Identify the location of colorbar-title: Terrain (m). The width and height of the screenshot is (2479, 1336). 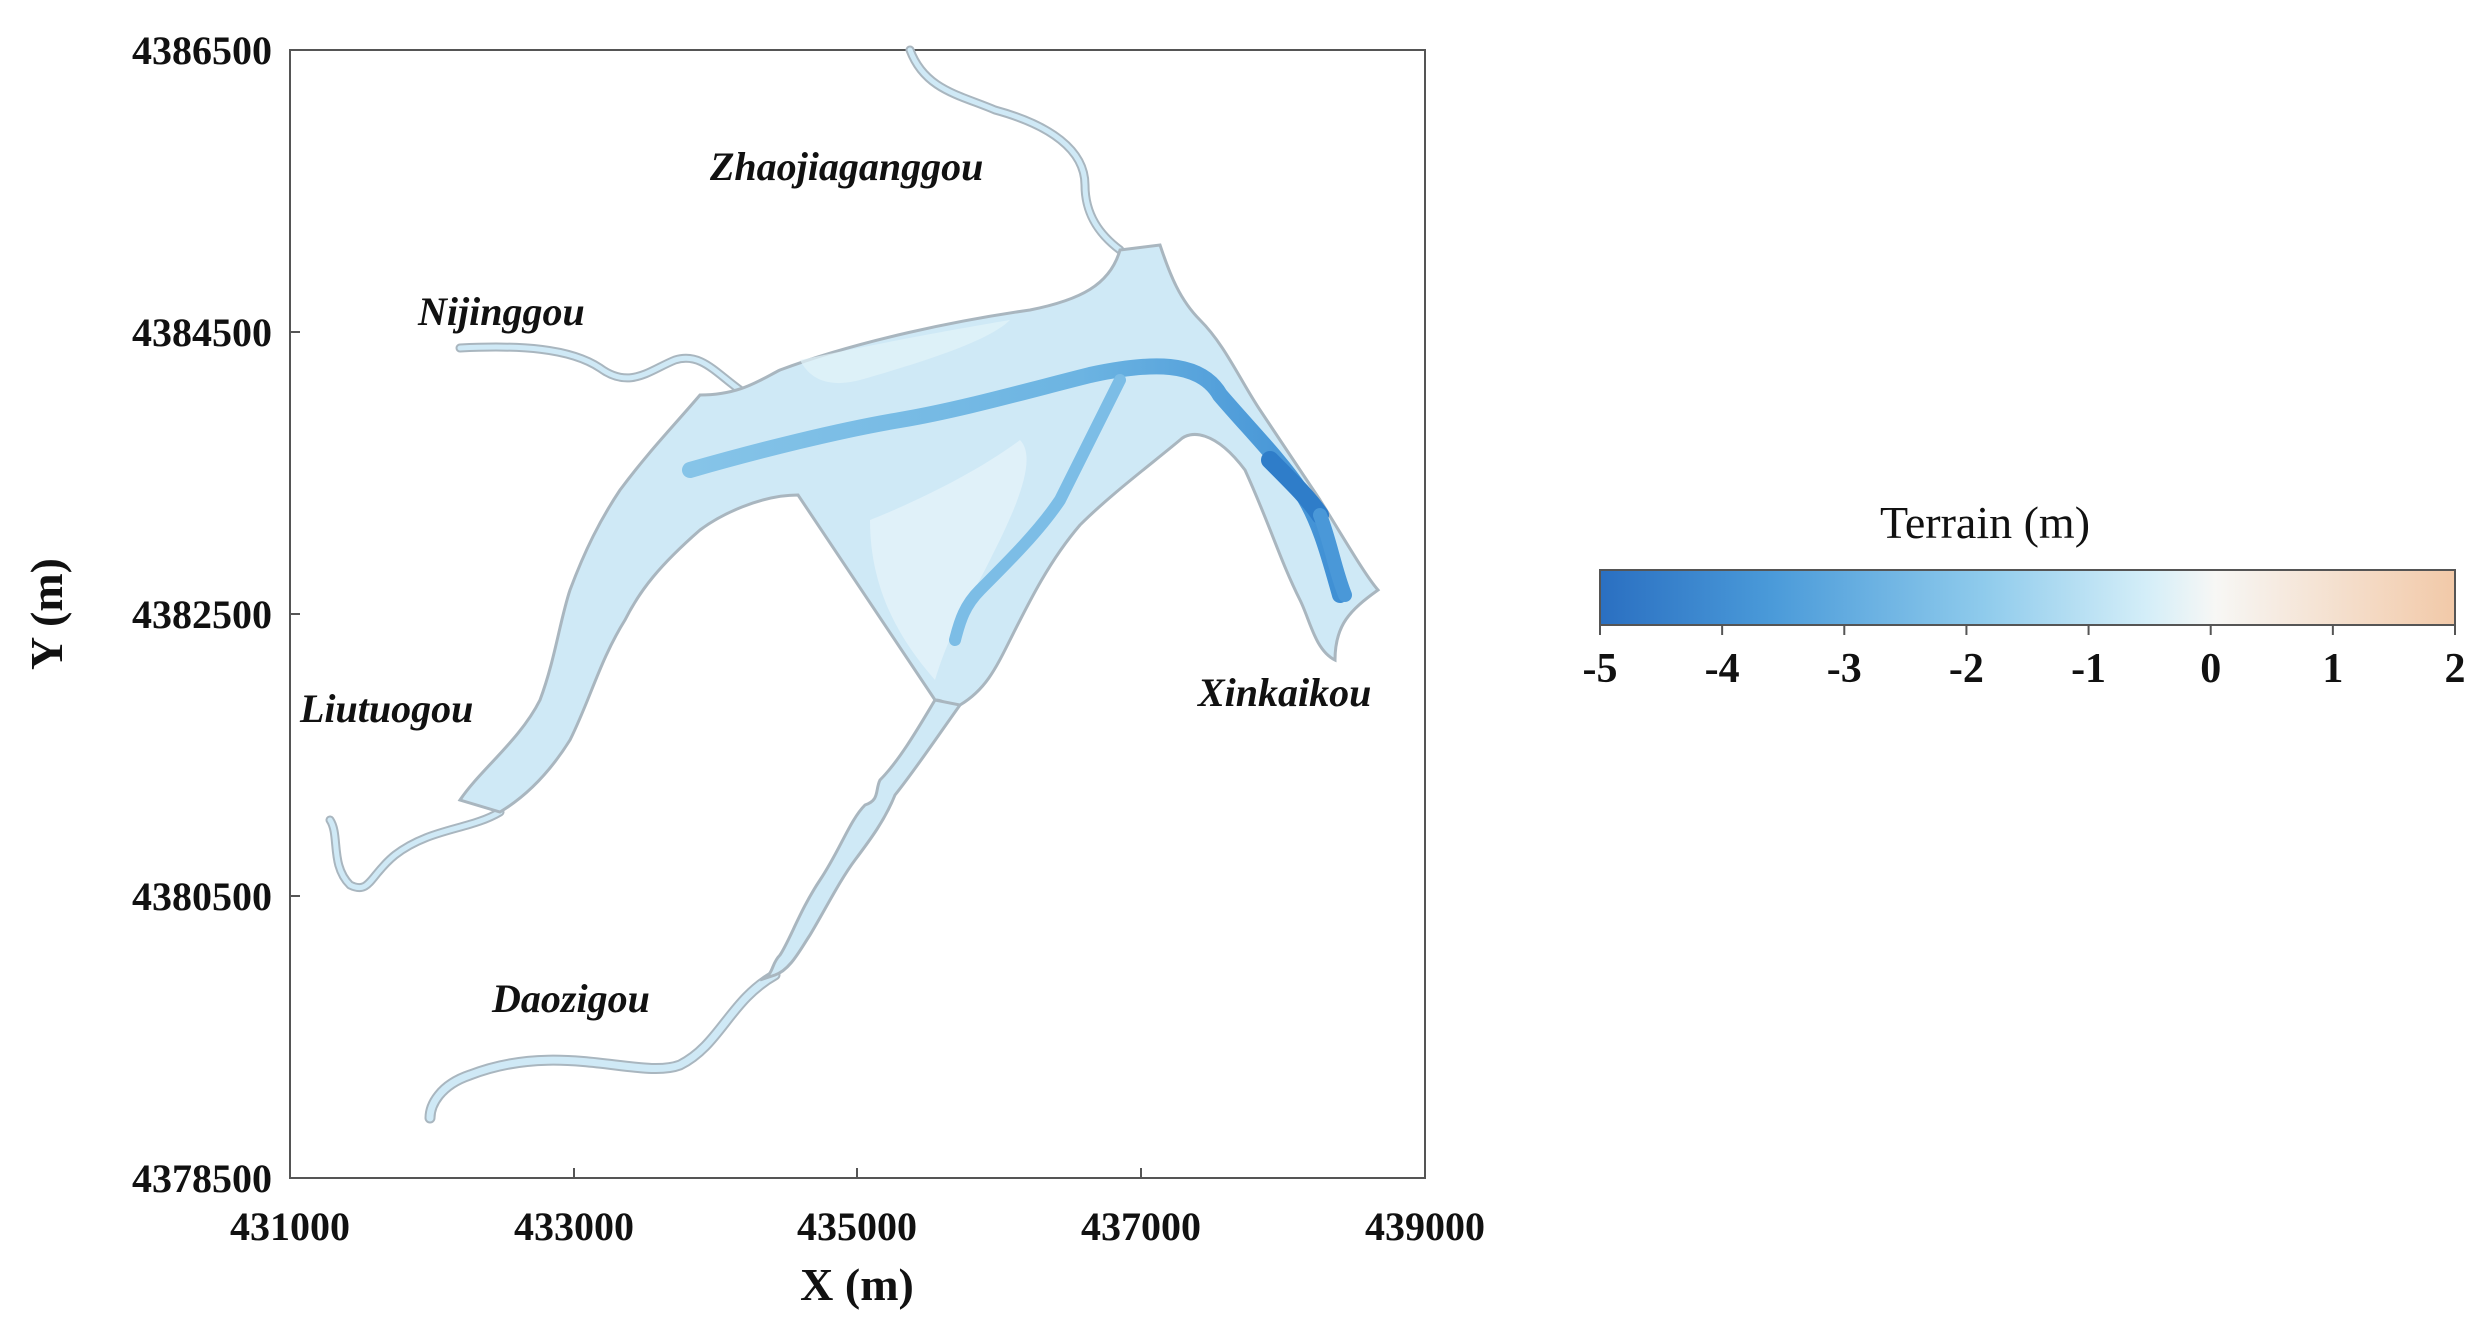
(1985, 522).